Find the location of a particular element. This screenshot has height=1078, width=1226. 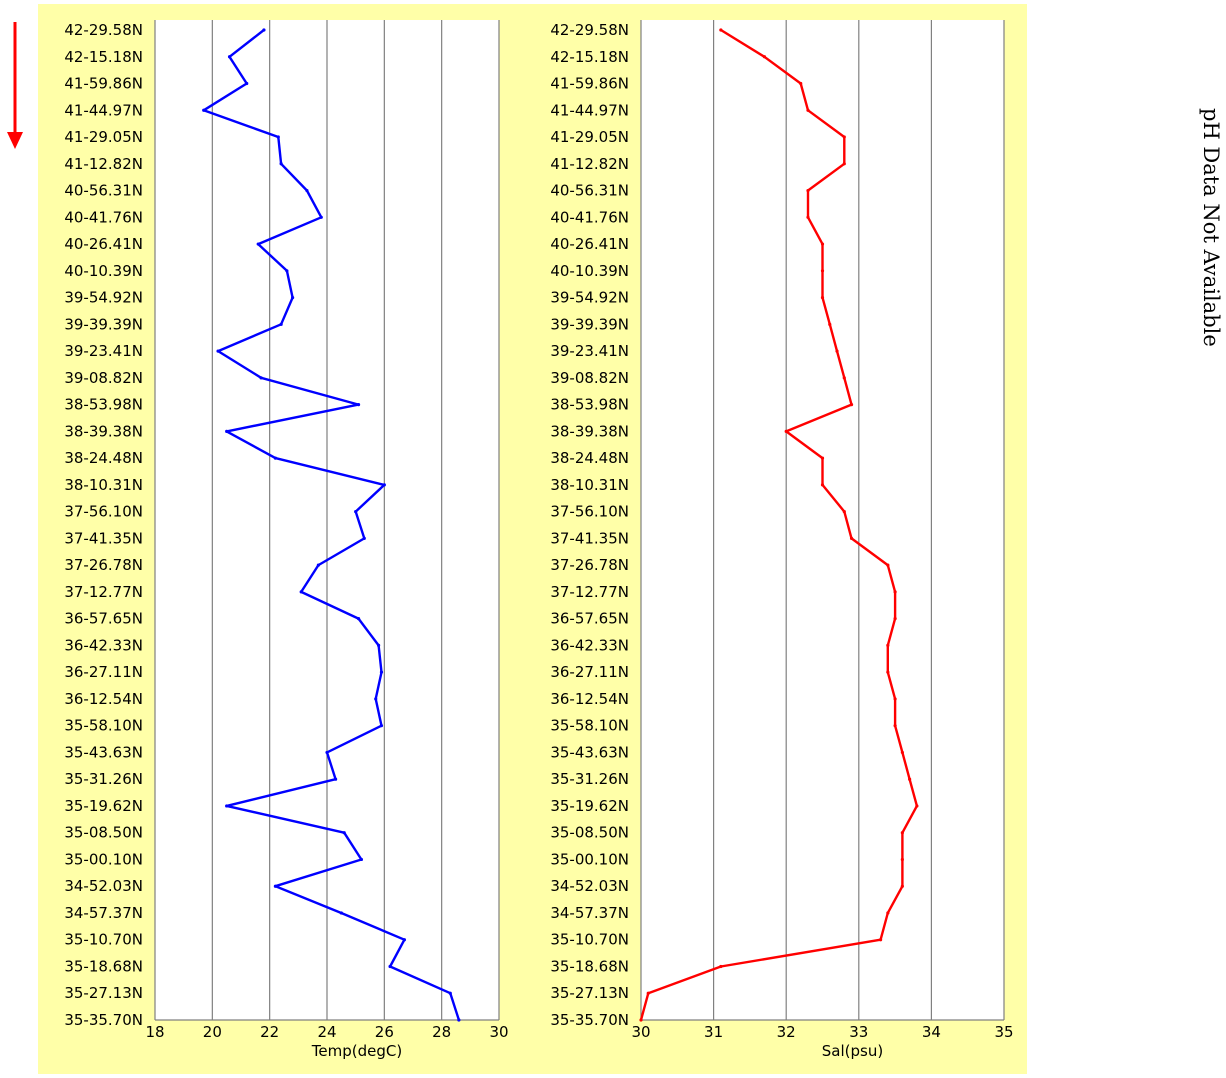

temp-lat-label: 42-15.18N is located at coordinates (103, 57).